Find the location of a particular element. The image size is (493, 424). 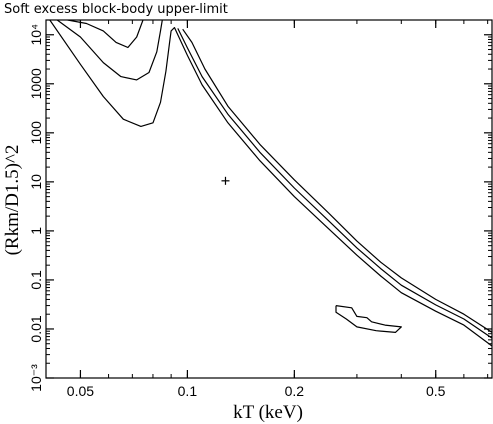

best-fit-group is located at coordinates (225, 180).